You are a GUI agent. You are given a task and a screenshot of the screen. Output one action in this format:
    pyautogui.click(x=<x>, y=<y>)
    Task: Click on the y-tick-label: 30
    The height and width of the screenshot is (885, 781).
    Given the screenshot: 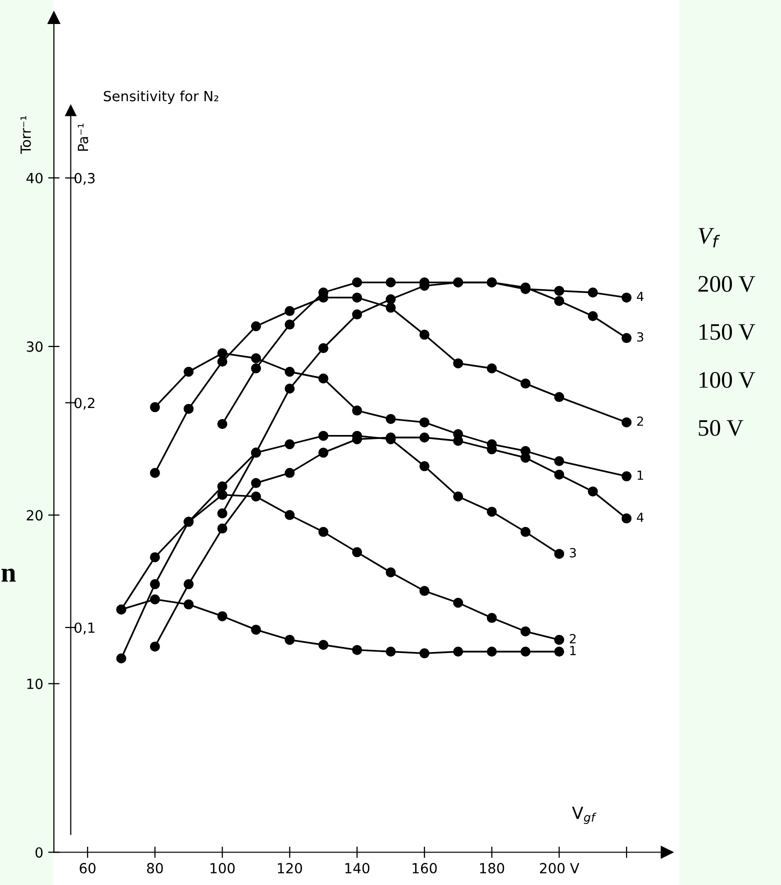 What is the action you would take?
    pyautogui.click(x=34, y=346)
    